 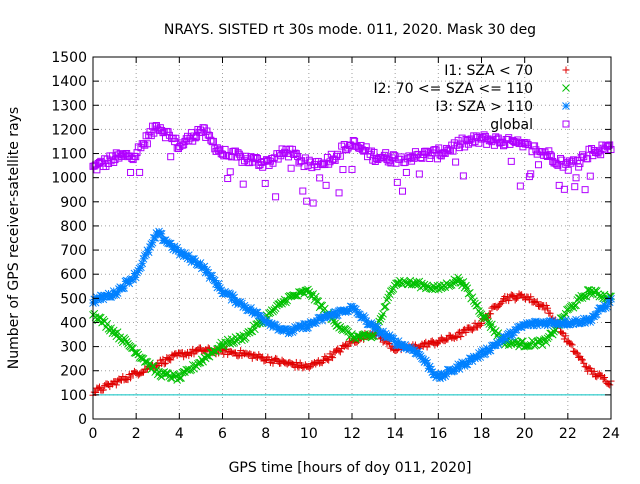 I want to click on x-tick-label: 24, so click(x=611, y=434).